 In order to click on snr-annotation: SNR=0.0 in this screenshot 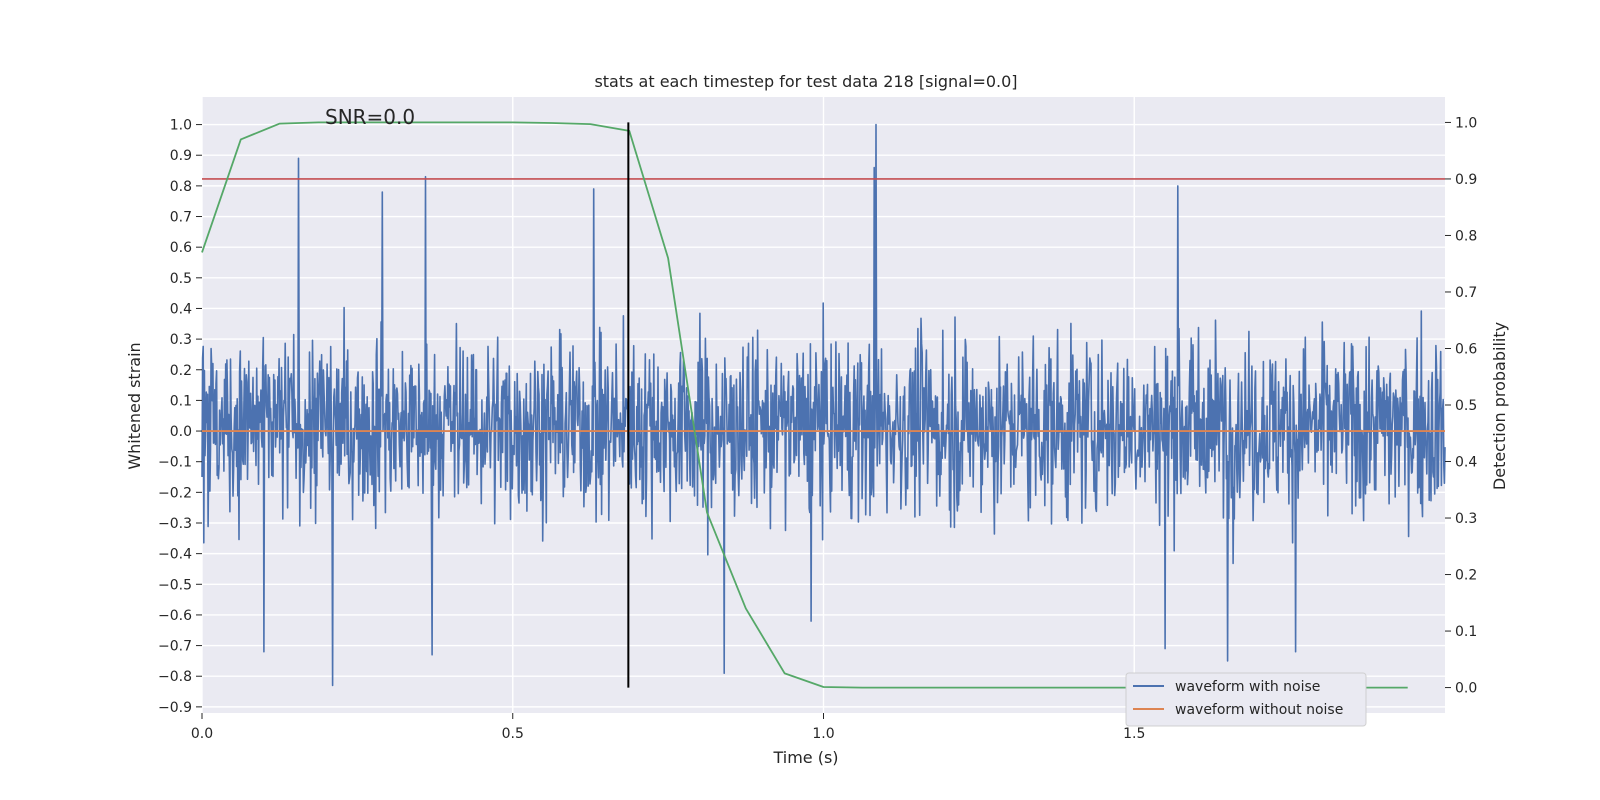, I will do `click(370, 117)`.